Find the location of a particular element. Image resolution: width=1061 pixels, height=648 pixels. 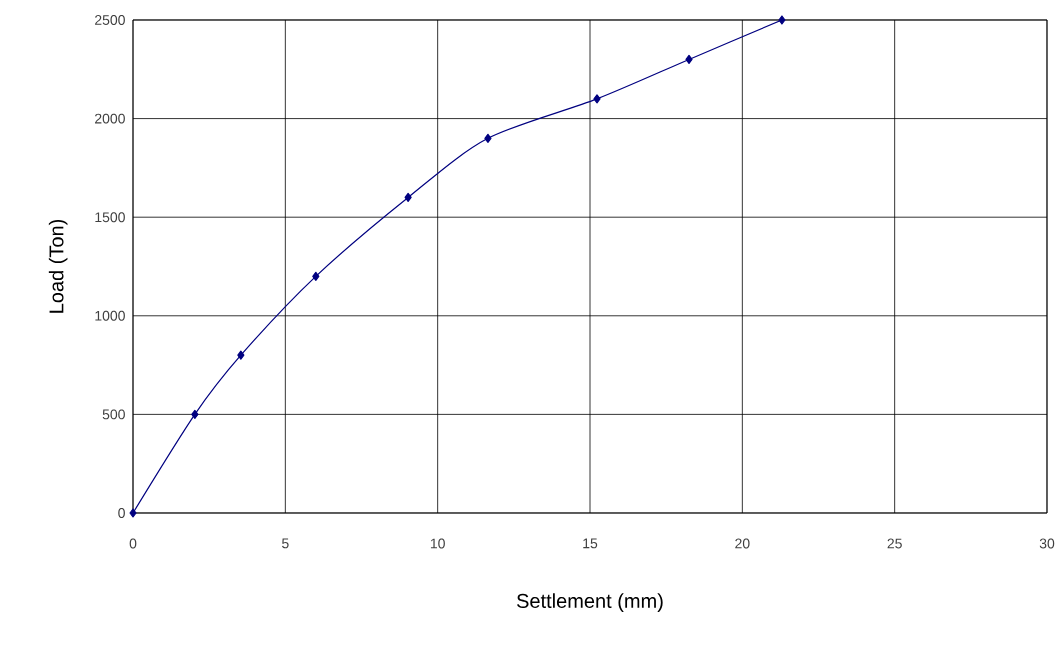

y-axis-title: Load (Ton) is located at coordinates (58, 266).